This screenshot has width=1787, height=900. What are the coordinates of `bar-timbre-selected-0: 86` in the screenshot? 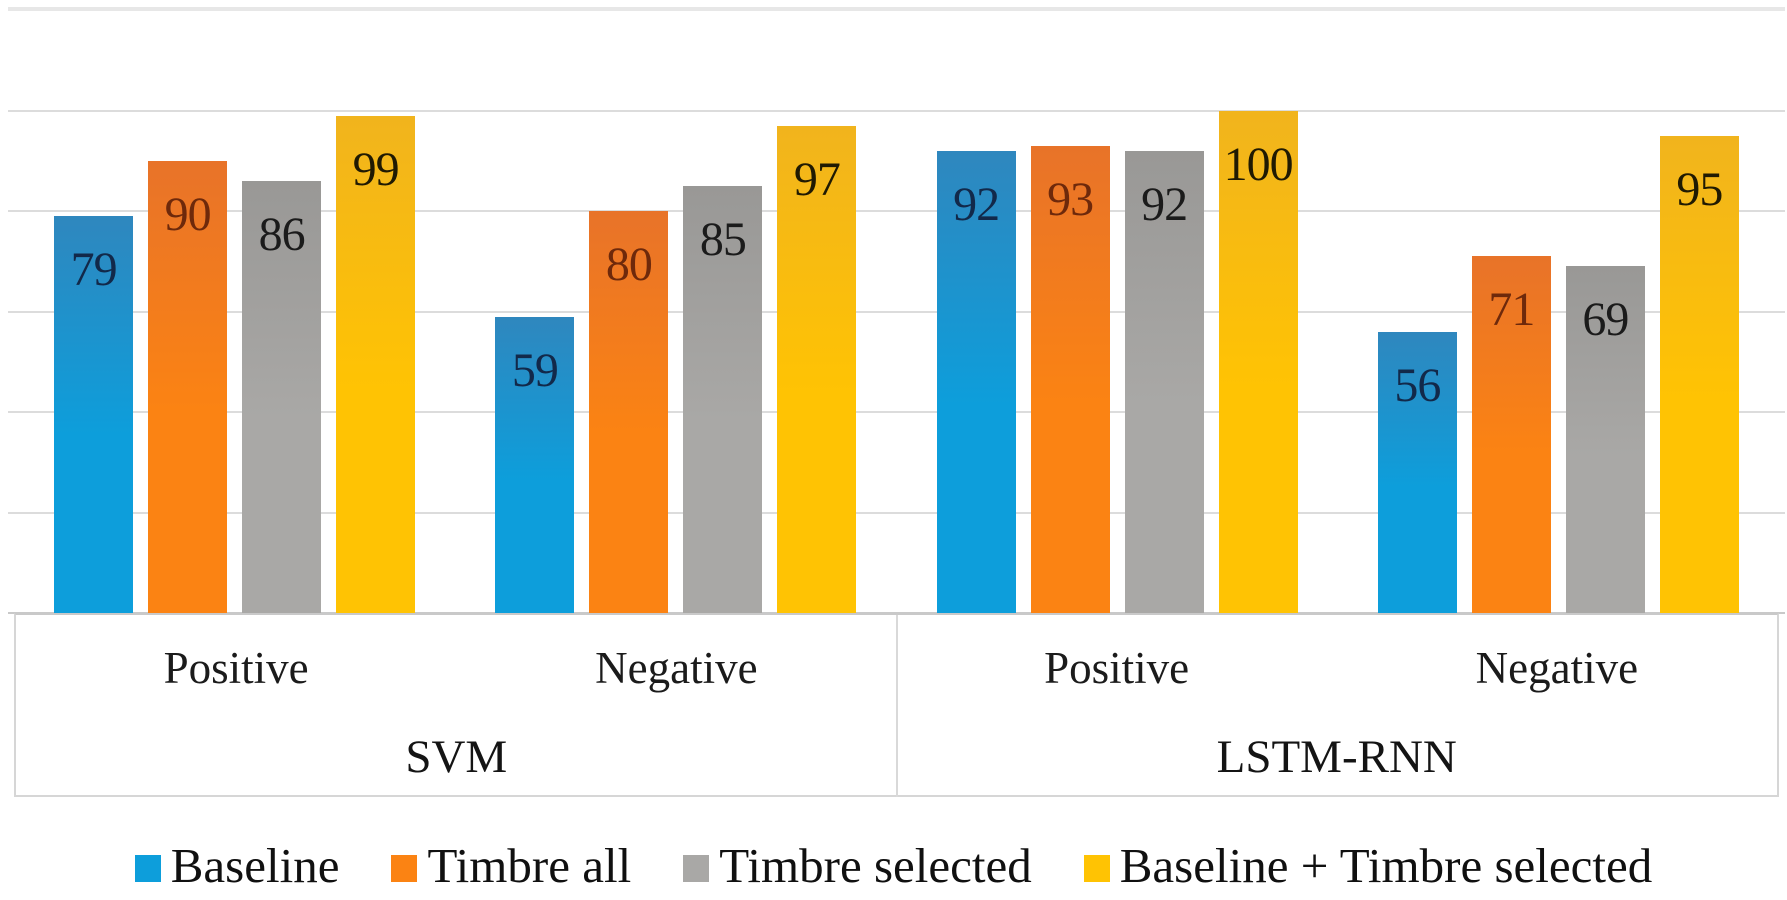 It's located at (282, 396).